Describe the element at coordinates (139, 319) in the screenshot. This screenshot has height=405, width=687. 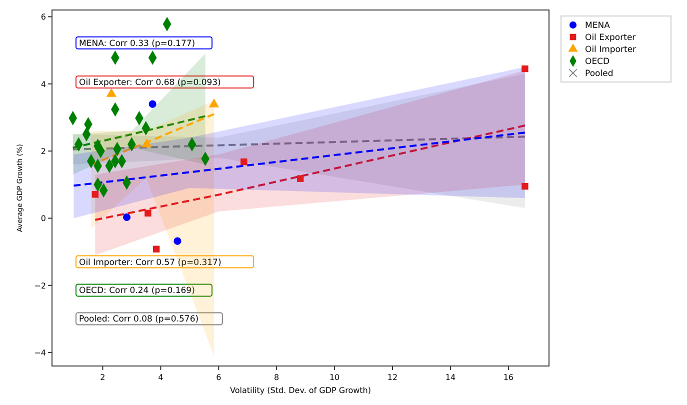
I see `annotation: Pooled: Corr 0.08 (p=0.576)` at that location.